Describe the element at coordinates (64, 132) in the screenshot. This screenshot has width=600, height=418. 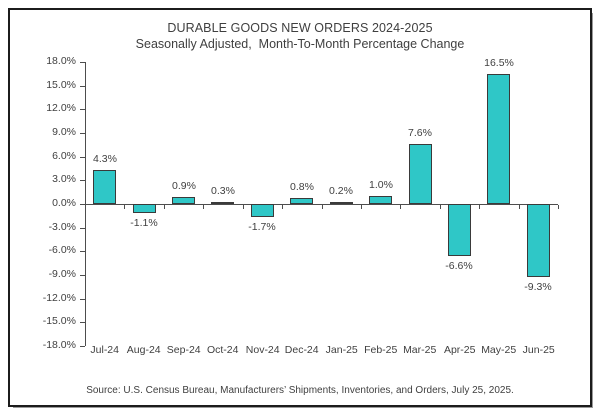
I see `y-tick-label: 9.0%` at that location.